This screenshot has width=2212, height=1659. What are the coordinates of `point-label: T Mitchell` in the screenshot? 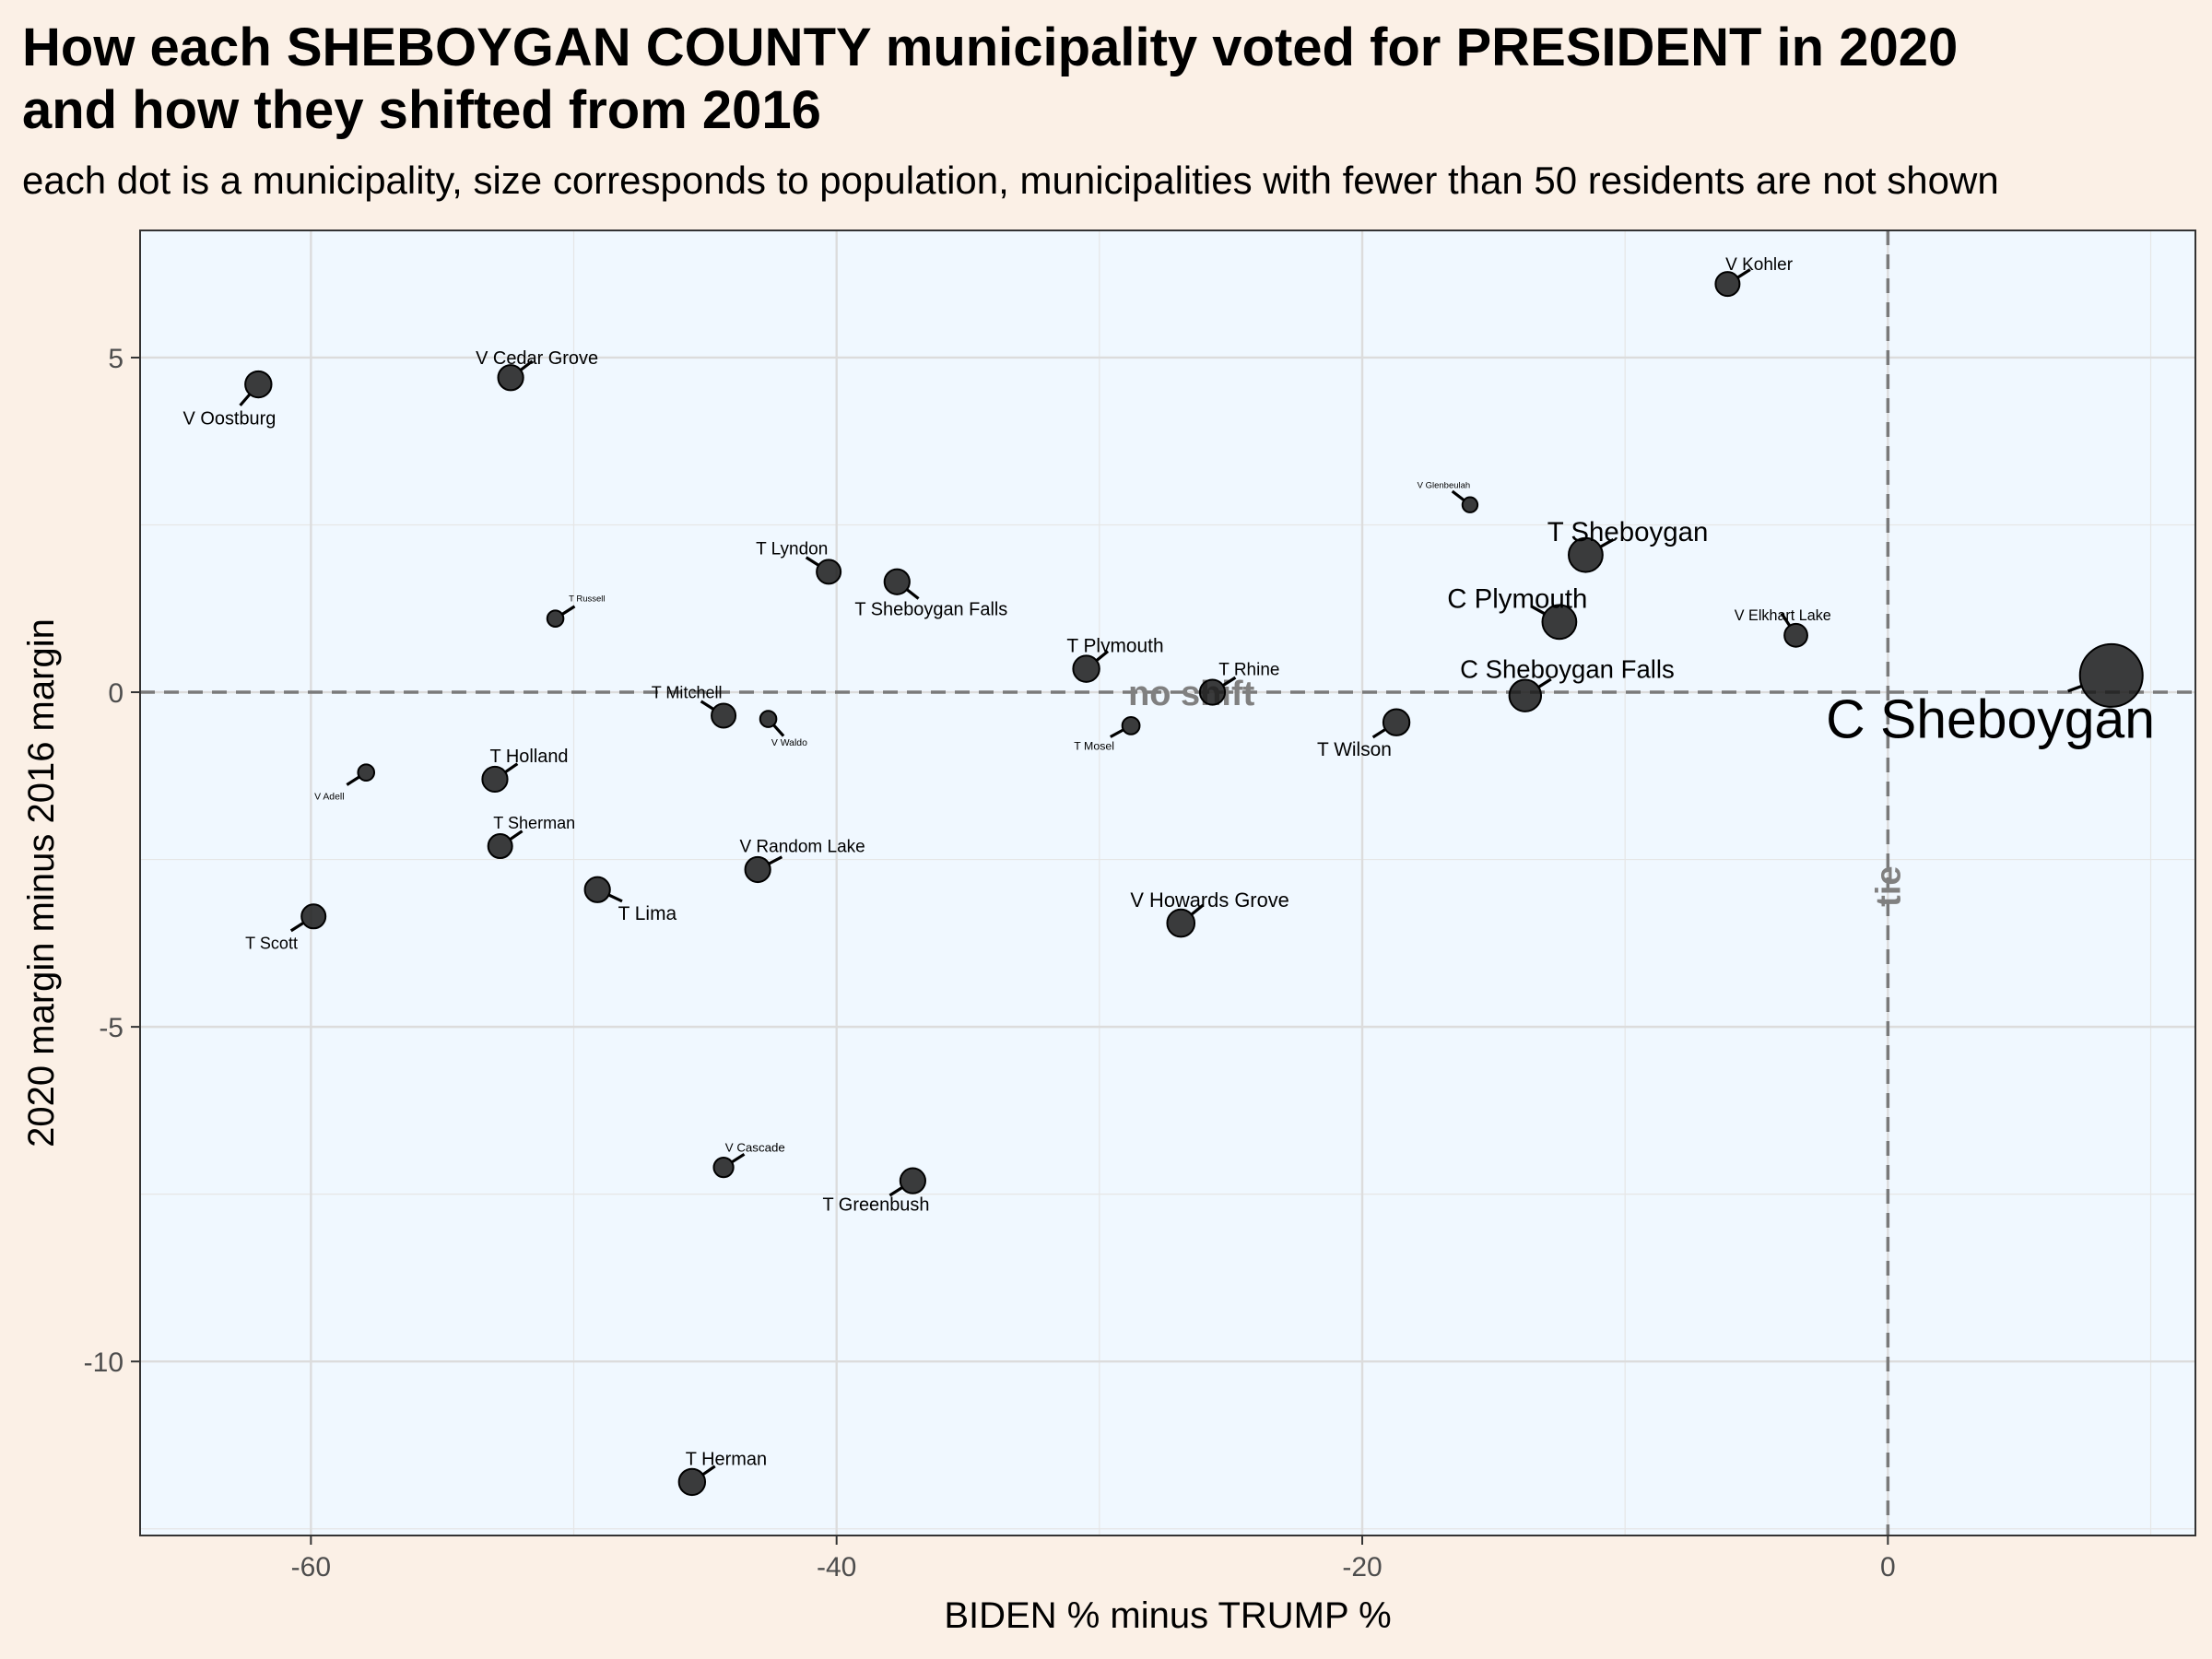 It's located at (687, 692).